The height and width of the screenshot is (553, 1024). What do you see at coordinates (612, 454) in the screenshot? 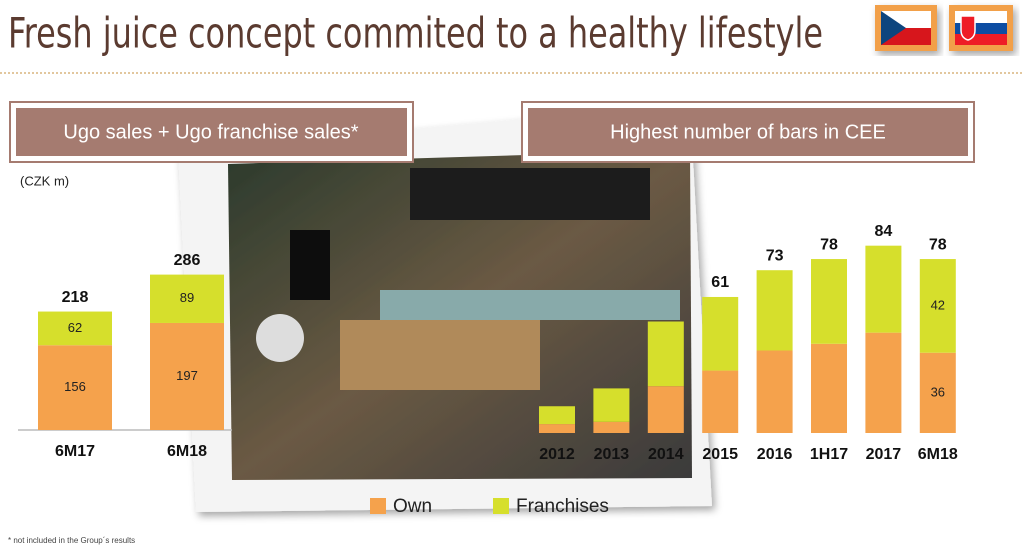
I see `x-tick-label: 2013` at bounding box center [612, 454].